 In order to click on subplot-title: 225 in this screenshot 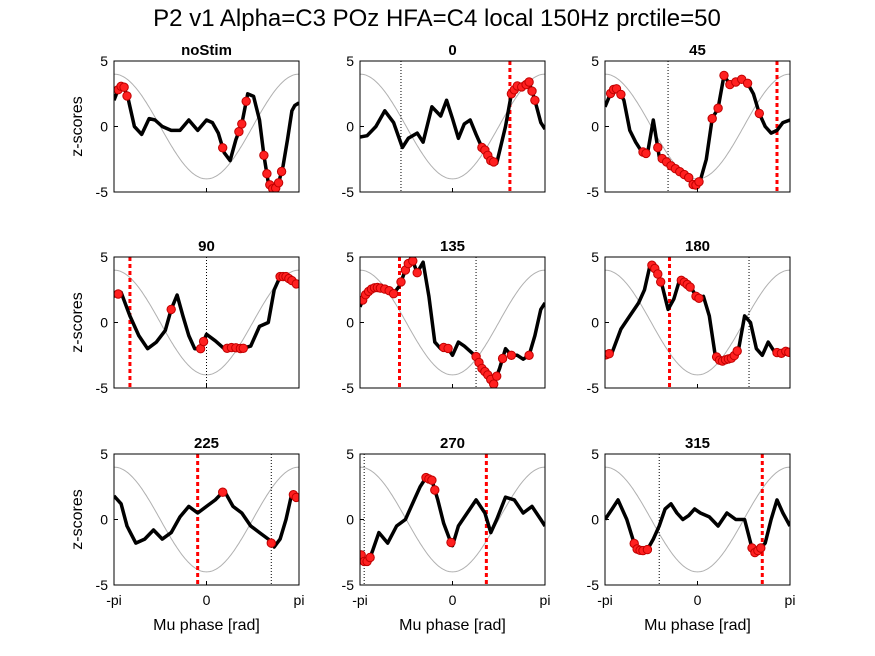, I will do `click(206, 443)`.